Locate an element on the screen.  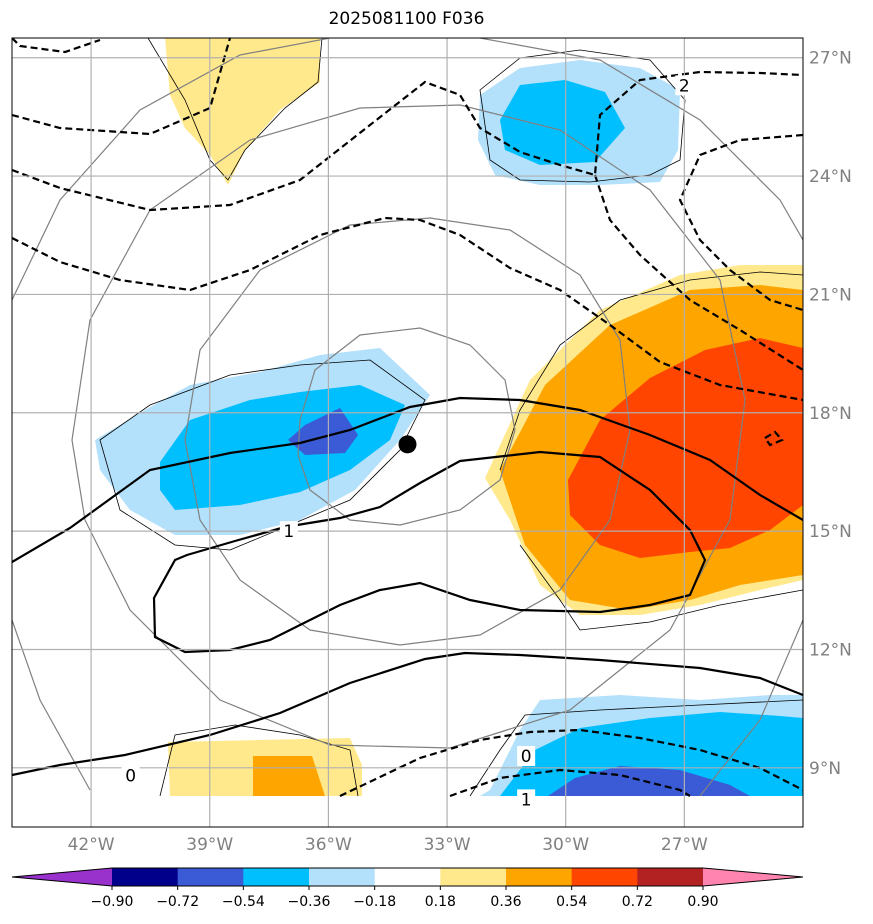
shading-positive-south is located at coordinates (265, 767).